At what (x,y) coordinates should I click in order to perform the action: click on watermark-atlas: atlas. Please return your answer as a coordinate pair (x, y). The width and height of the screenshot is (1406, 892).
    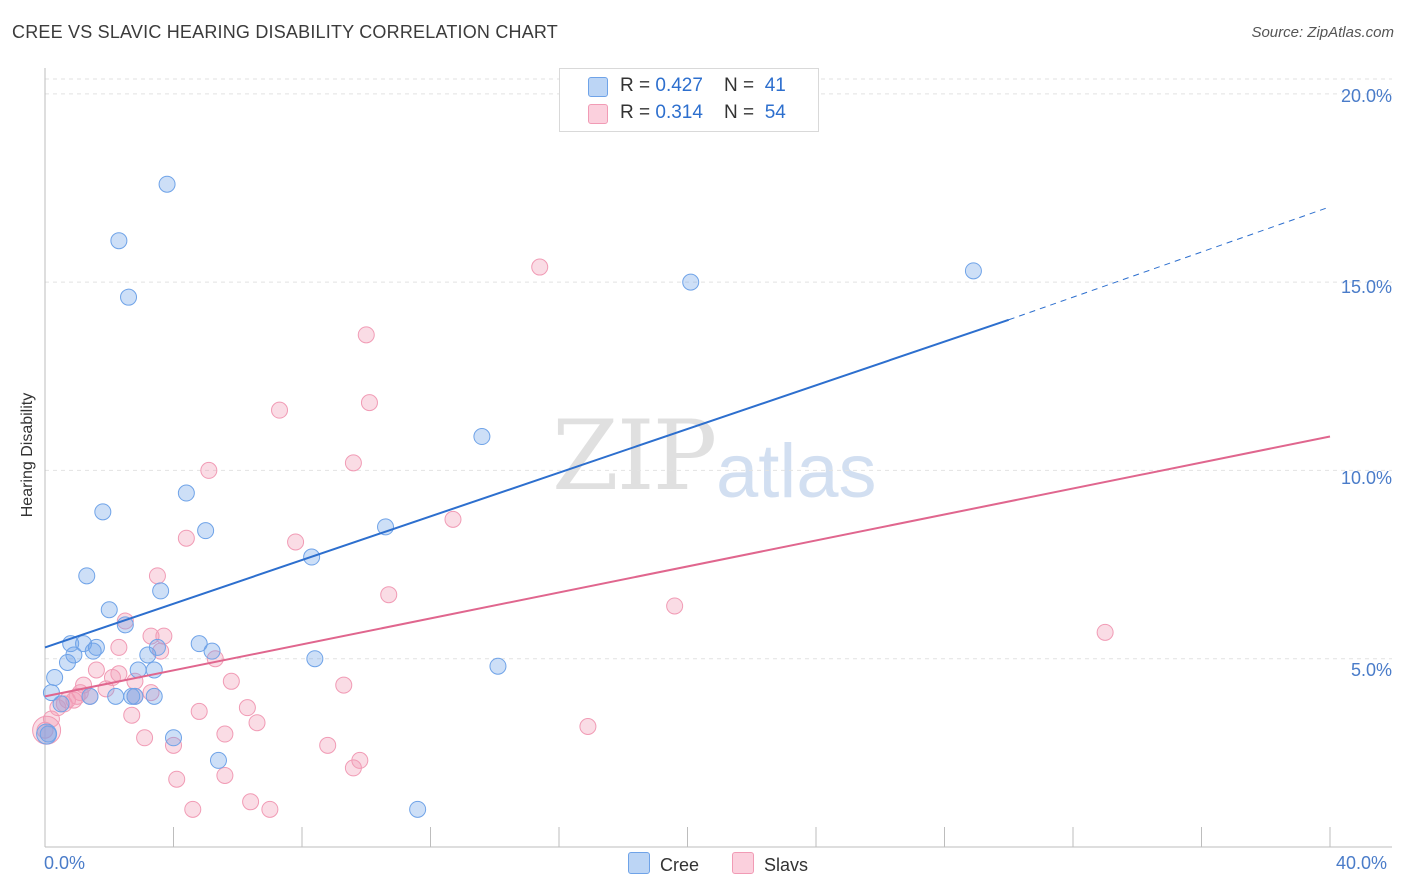
    Looking at the image, I should click on (796, 471).